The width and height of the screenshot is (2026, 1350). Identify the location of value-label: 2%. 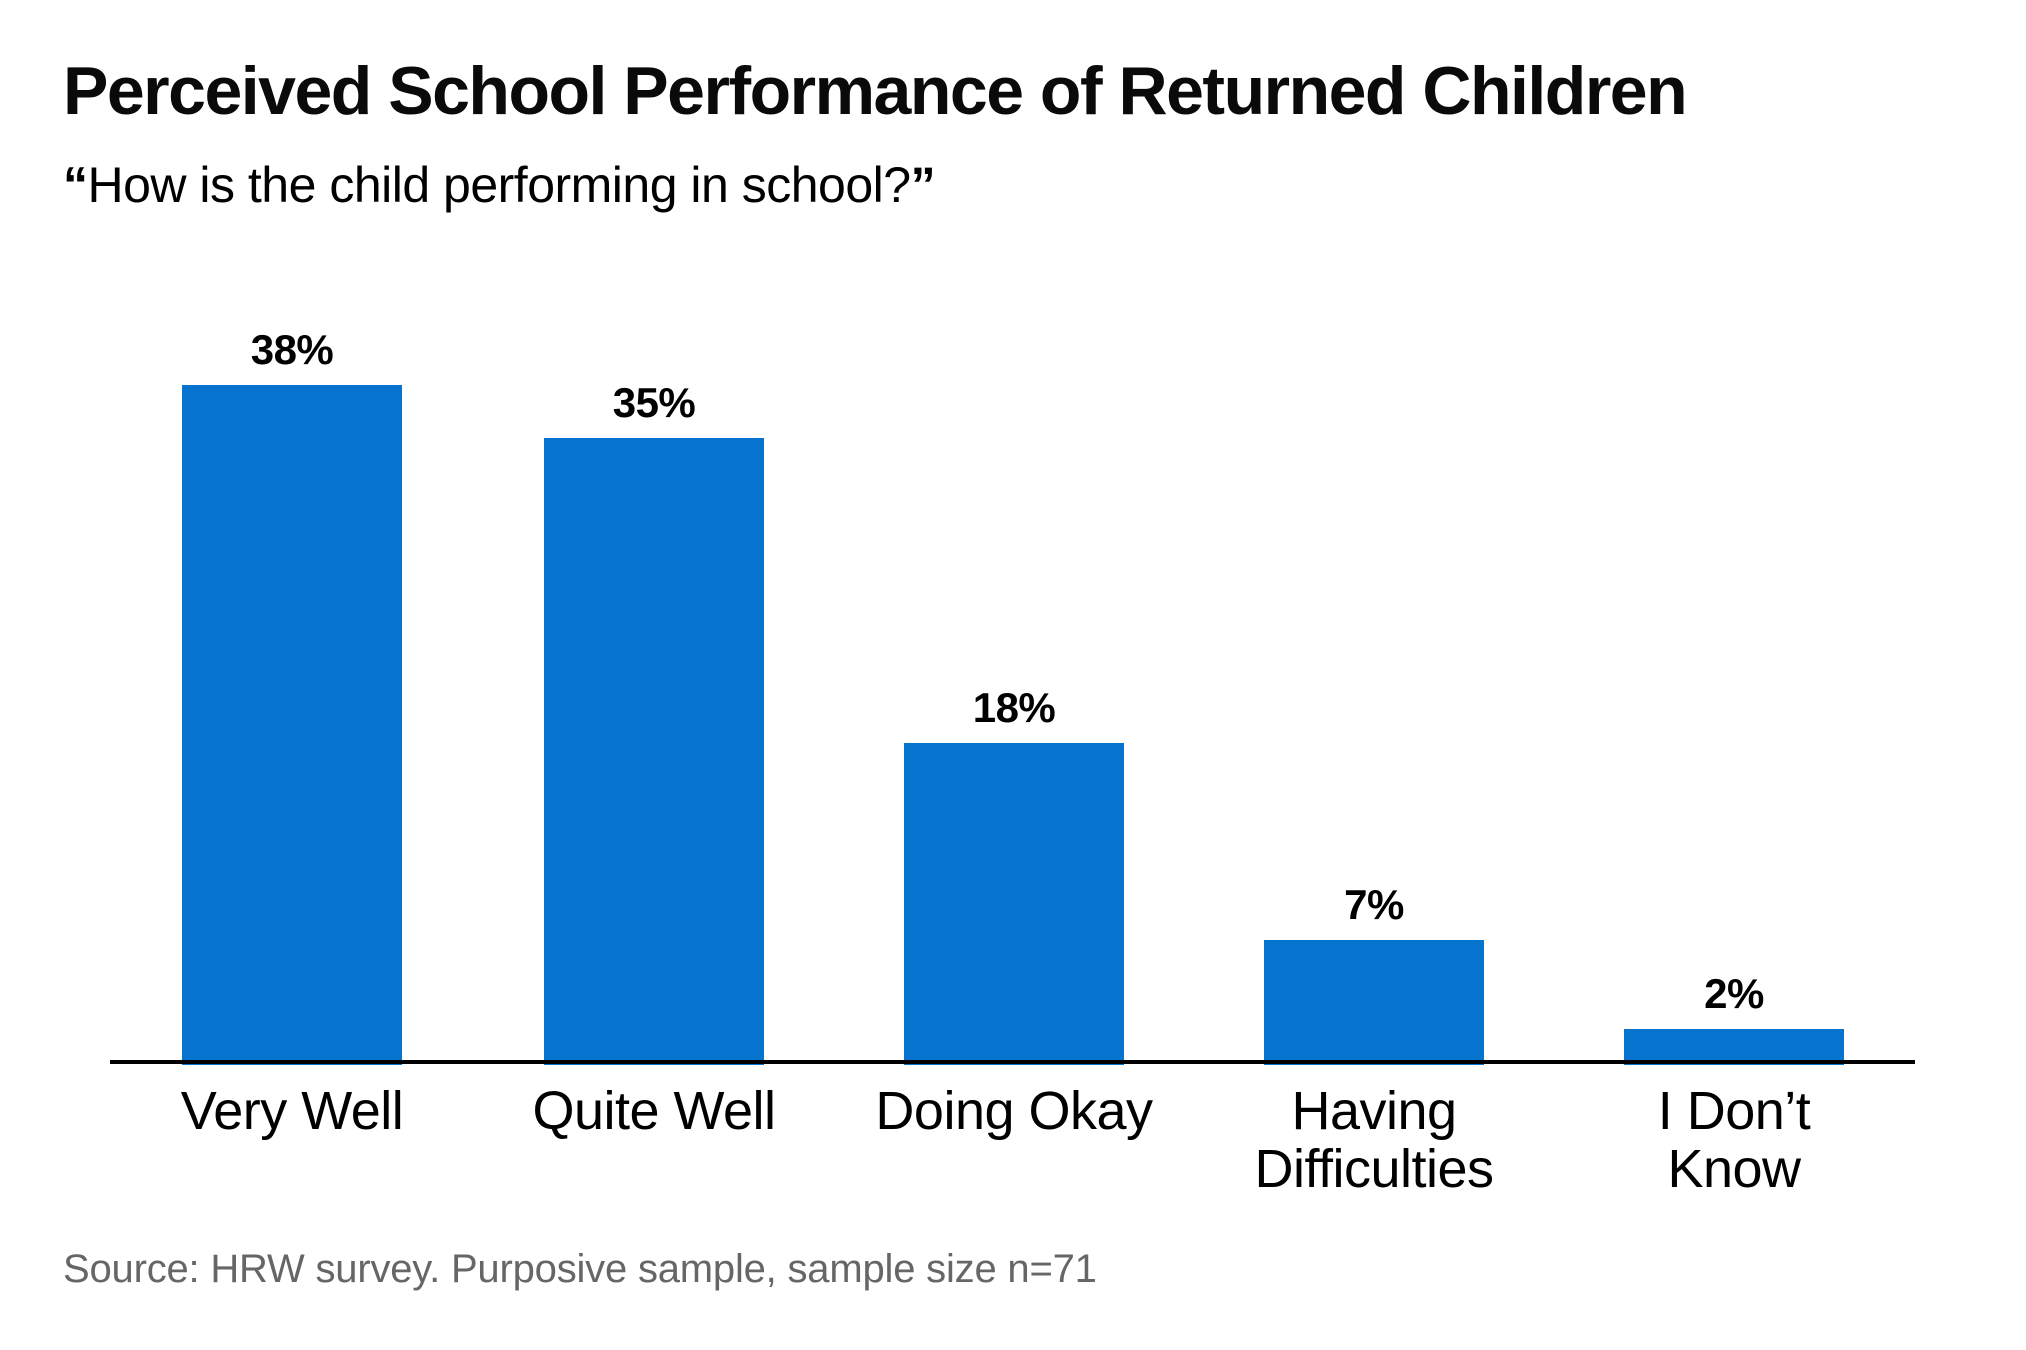
(1734, 993).